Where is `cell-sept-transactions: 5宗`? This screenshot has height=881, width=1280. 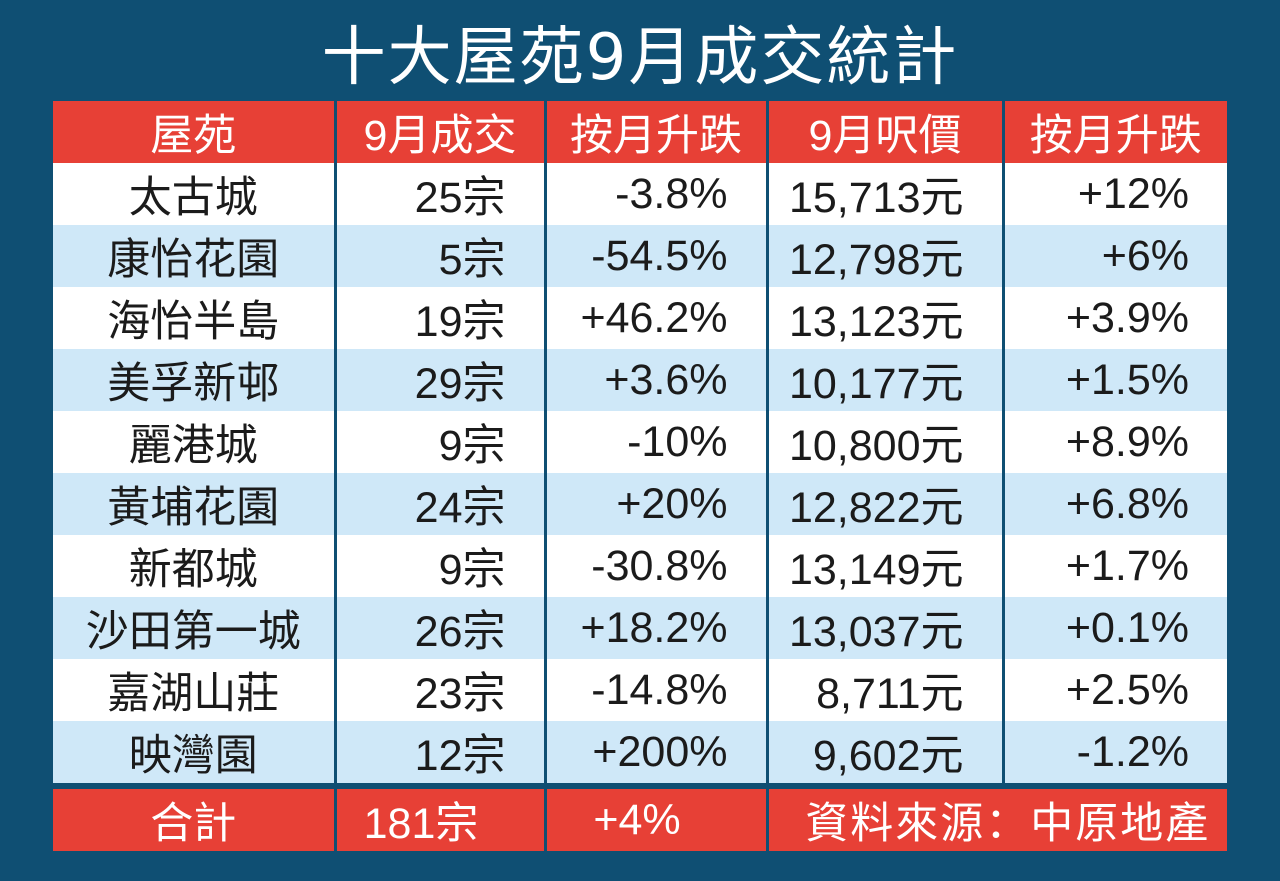 cell-sept-transactions: 5宗 is located at coordinates (441, 256).